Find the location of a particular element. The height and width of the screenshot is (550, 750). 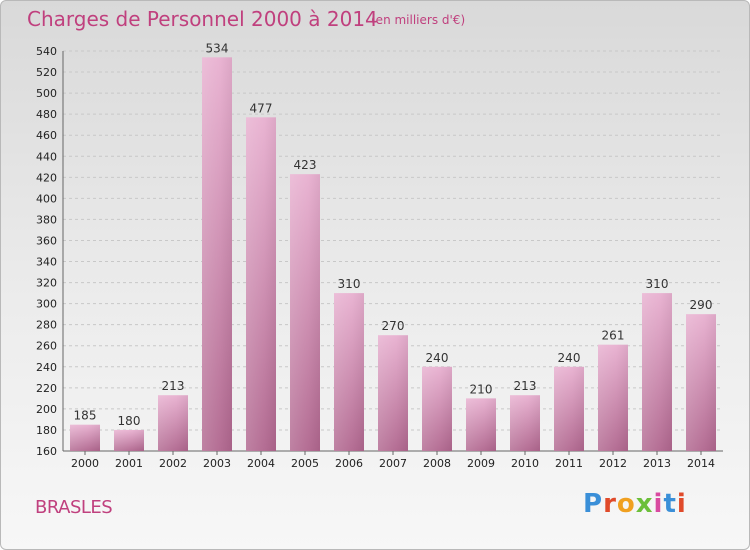

chart-subtitle: (en milliers d'€) is located at coordinates (418, 20).